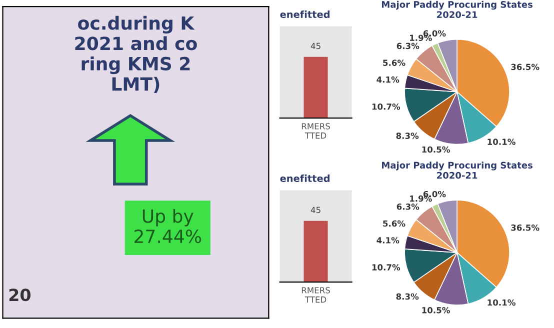 Image resolution: width=554 pixels, height=328 pixels. What do you see at coordinates (19, 295) in the screenshot?
I see `text: 20` at bounding box center [19, 295].